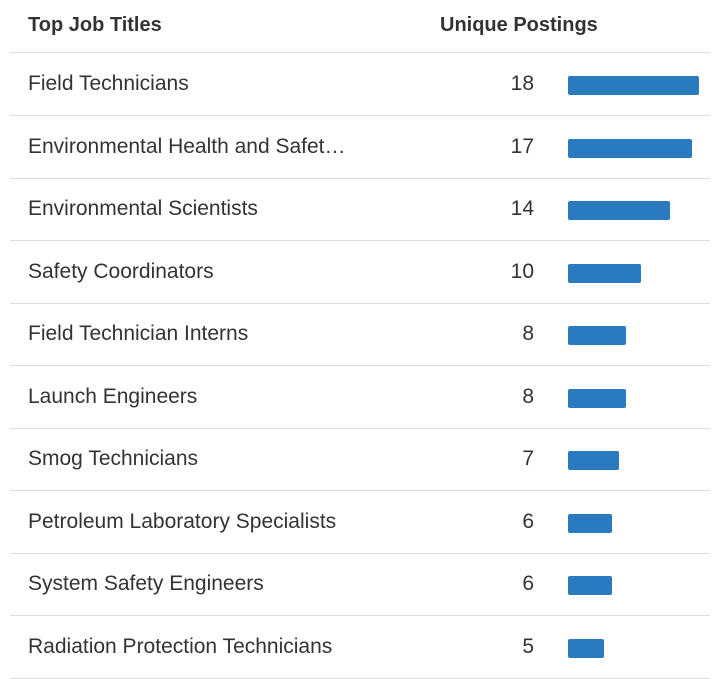 This screenshot has width=724, height=679. What do you see at coordinates (95, 25) in the screenshot?
I see `header-title: Top Job Titles` at bounding box center [95, 25].